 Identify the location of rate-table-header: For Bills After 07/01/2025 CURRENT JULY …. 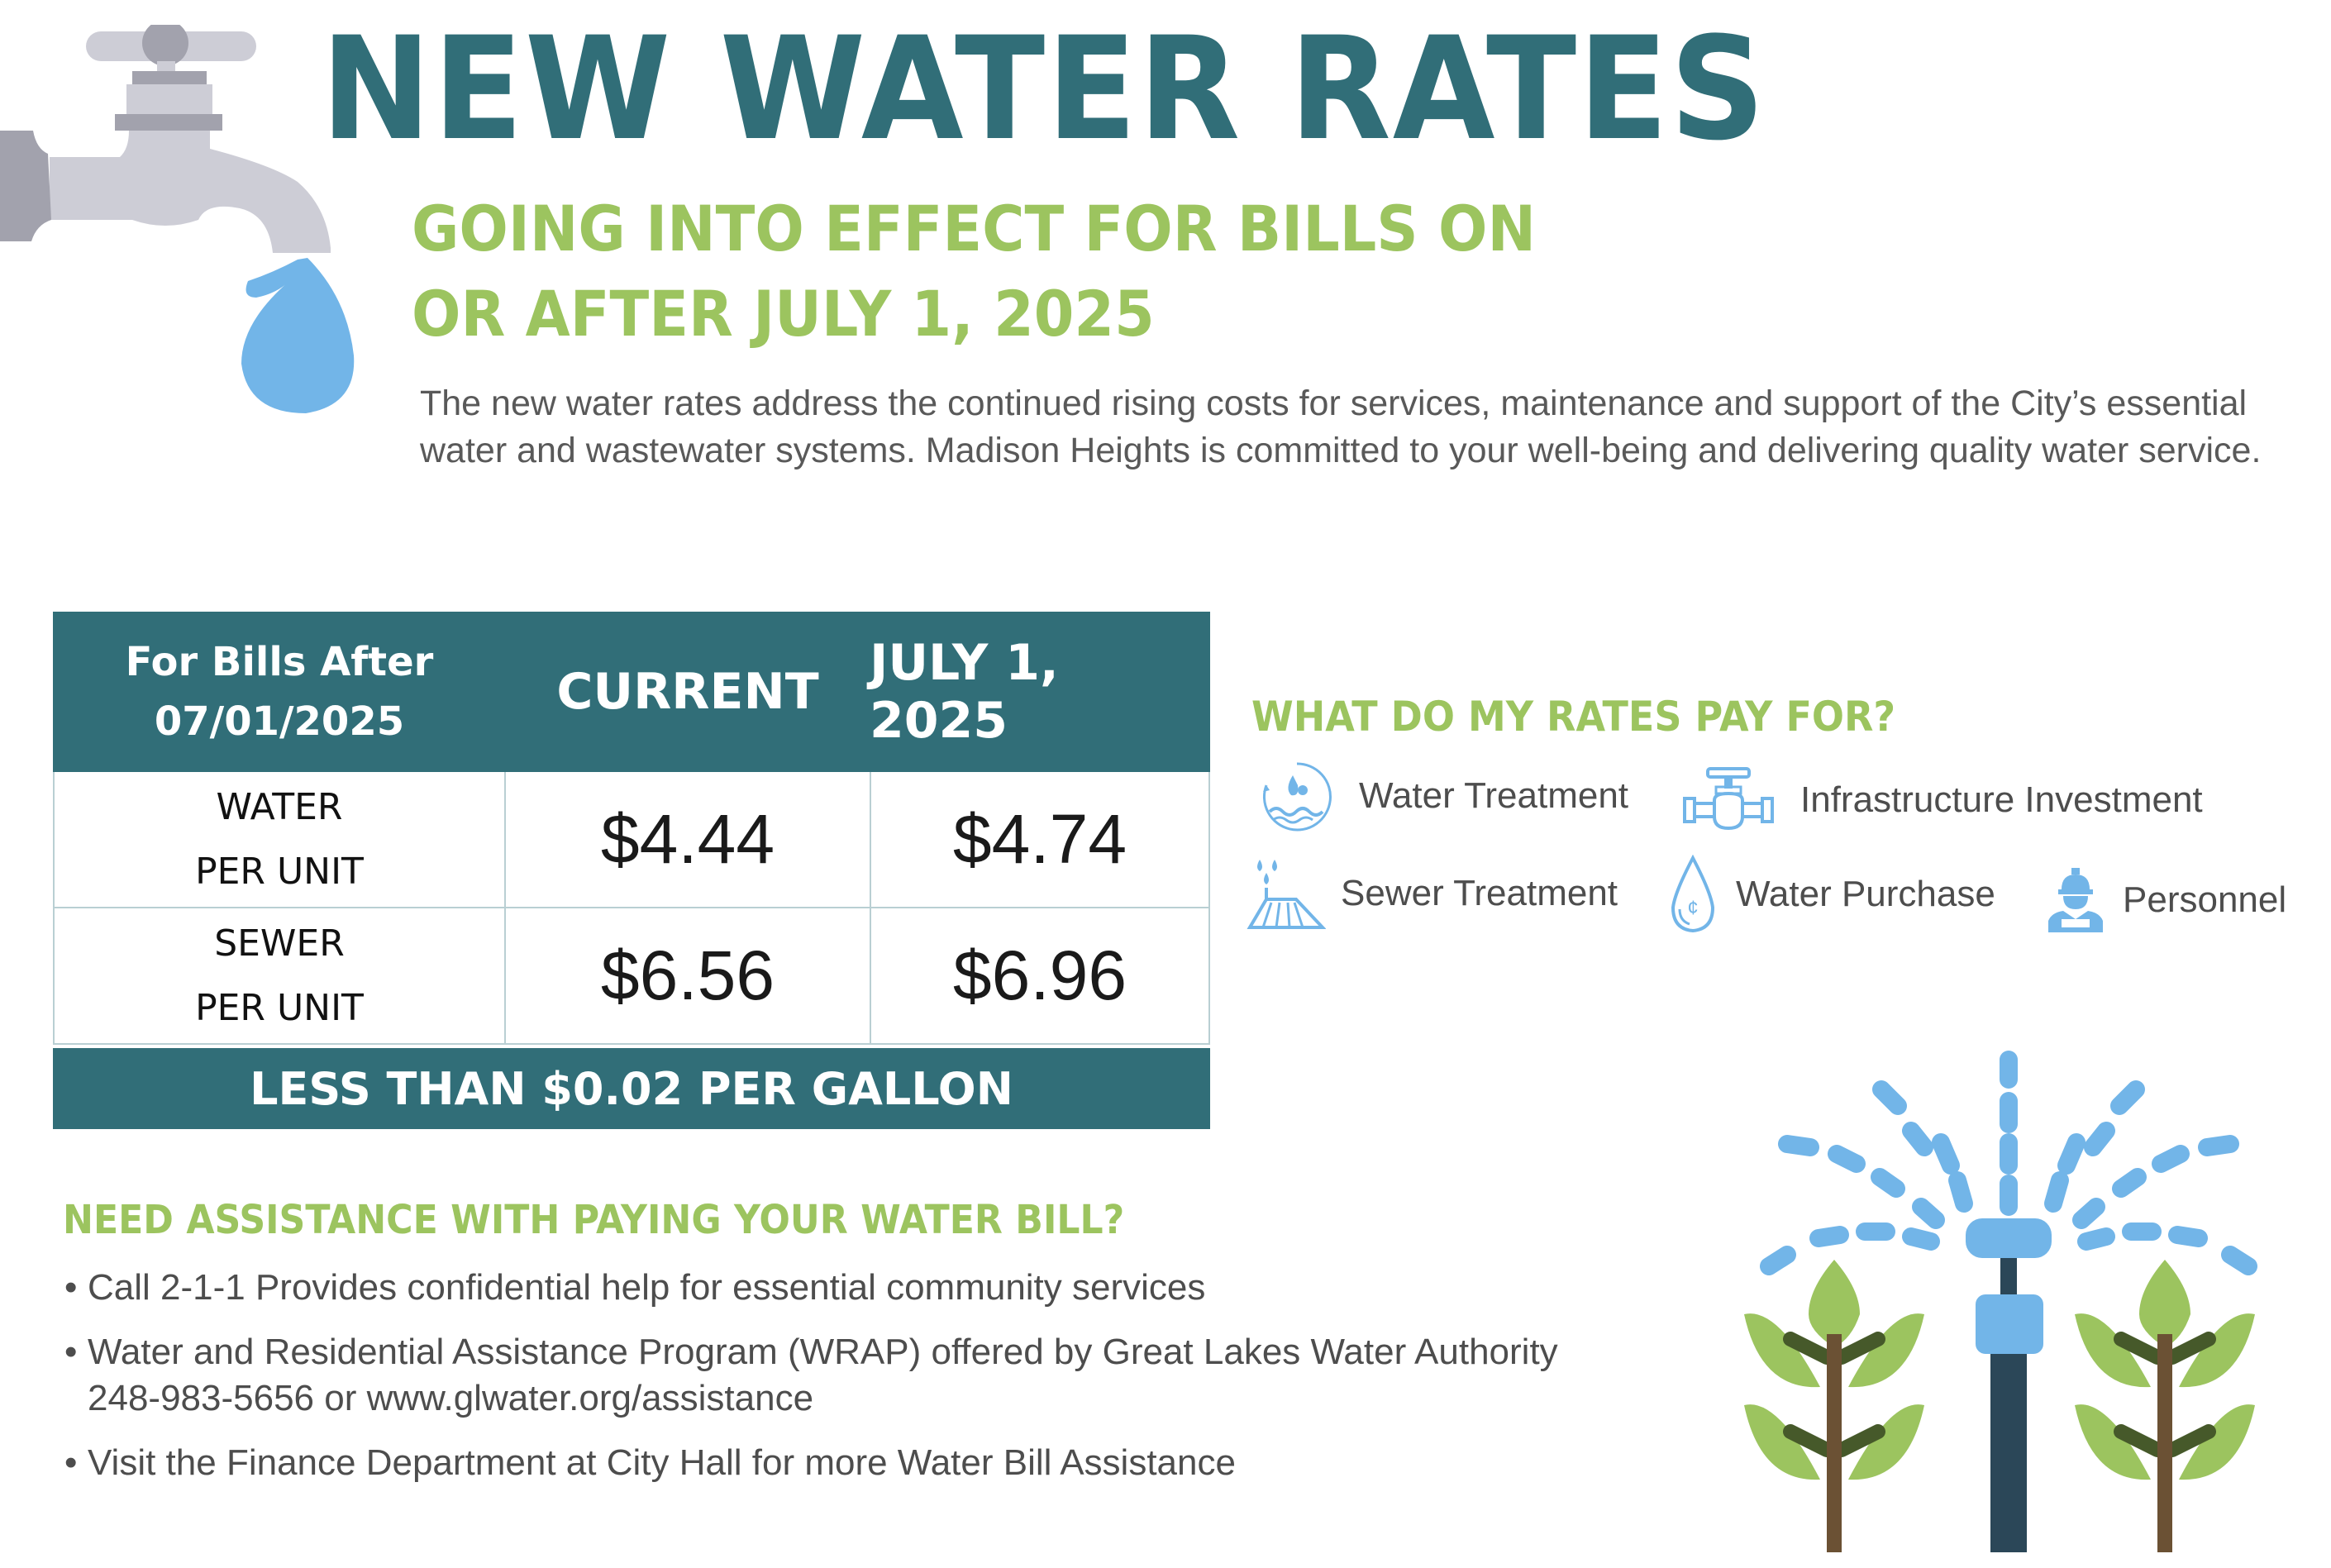
(631, 692).